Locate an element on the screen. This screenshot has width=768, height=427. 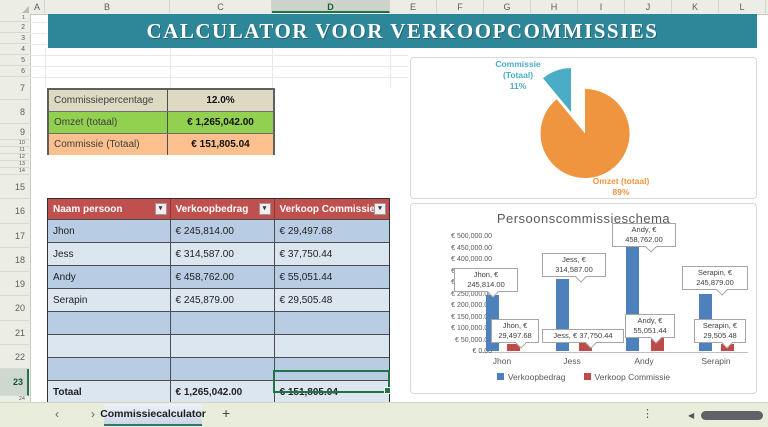
col-header-naam-persoon: Naam persoon ▾ is located at coordinates (109, 209).